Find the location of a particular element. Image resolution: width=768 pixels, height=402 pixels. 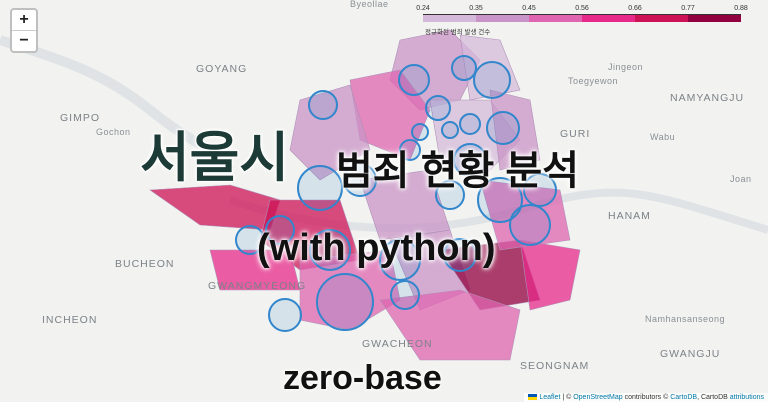

title-sub: 범죄 현황 분석 is located at coordinates (458, 171).